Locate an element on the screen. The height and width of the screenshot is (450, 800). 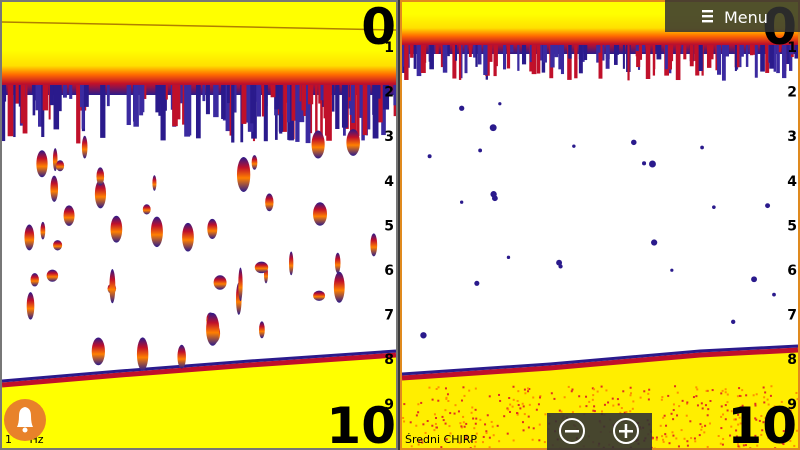
fish-echo is located at coordinates (243, 174).